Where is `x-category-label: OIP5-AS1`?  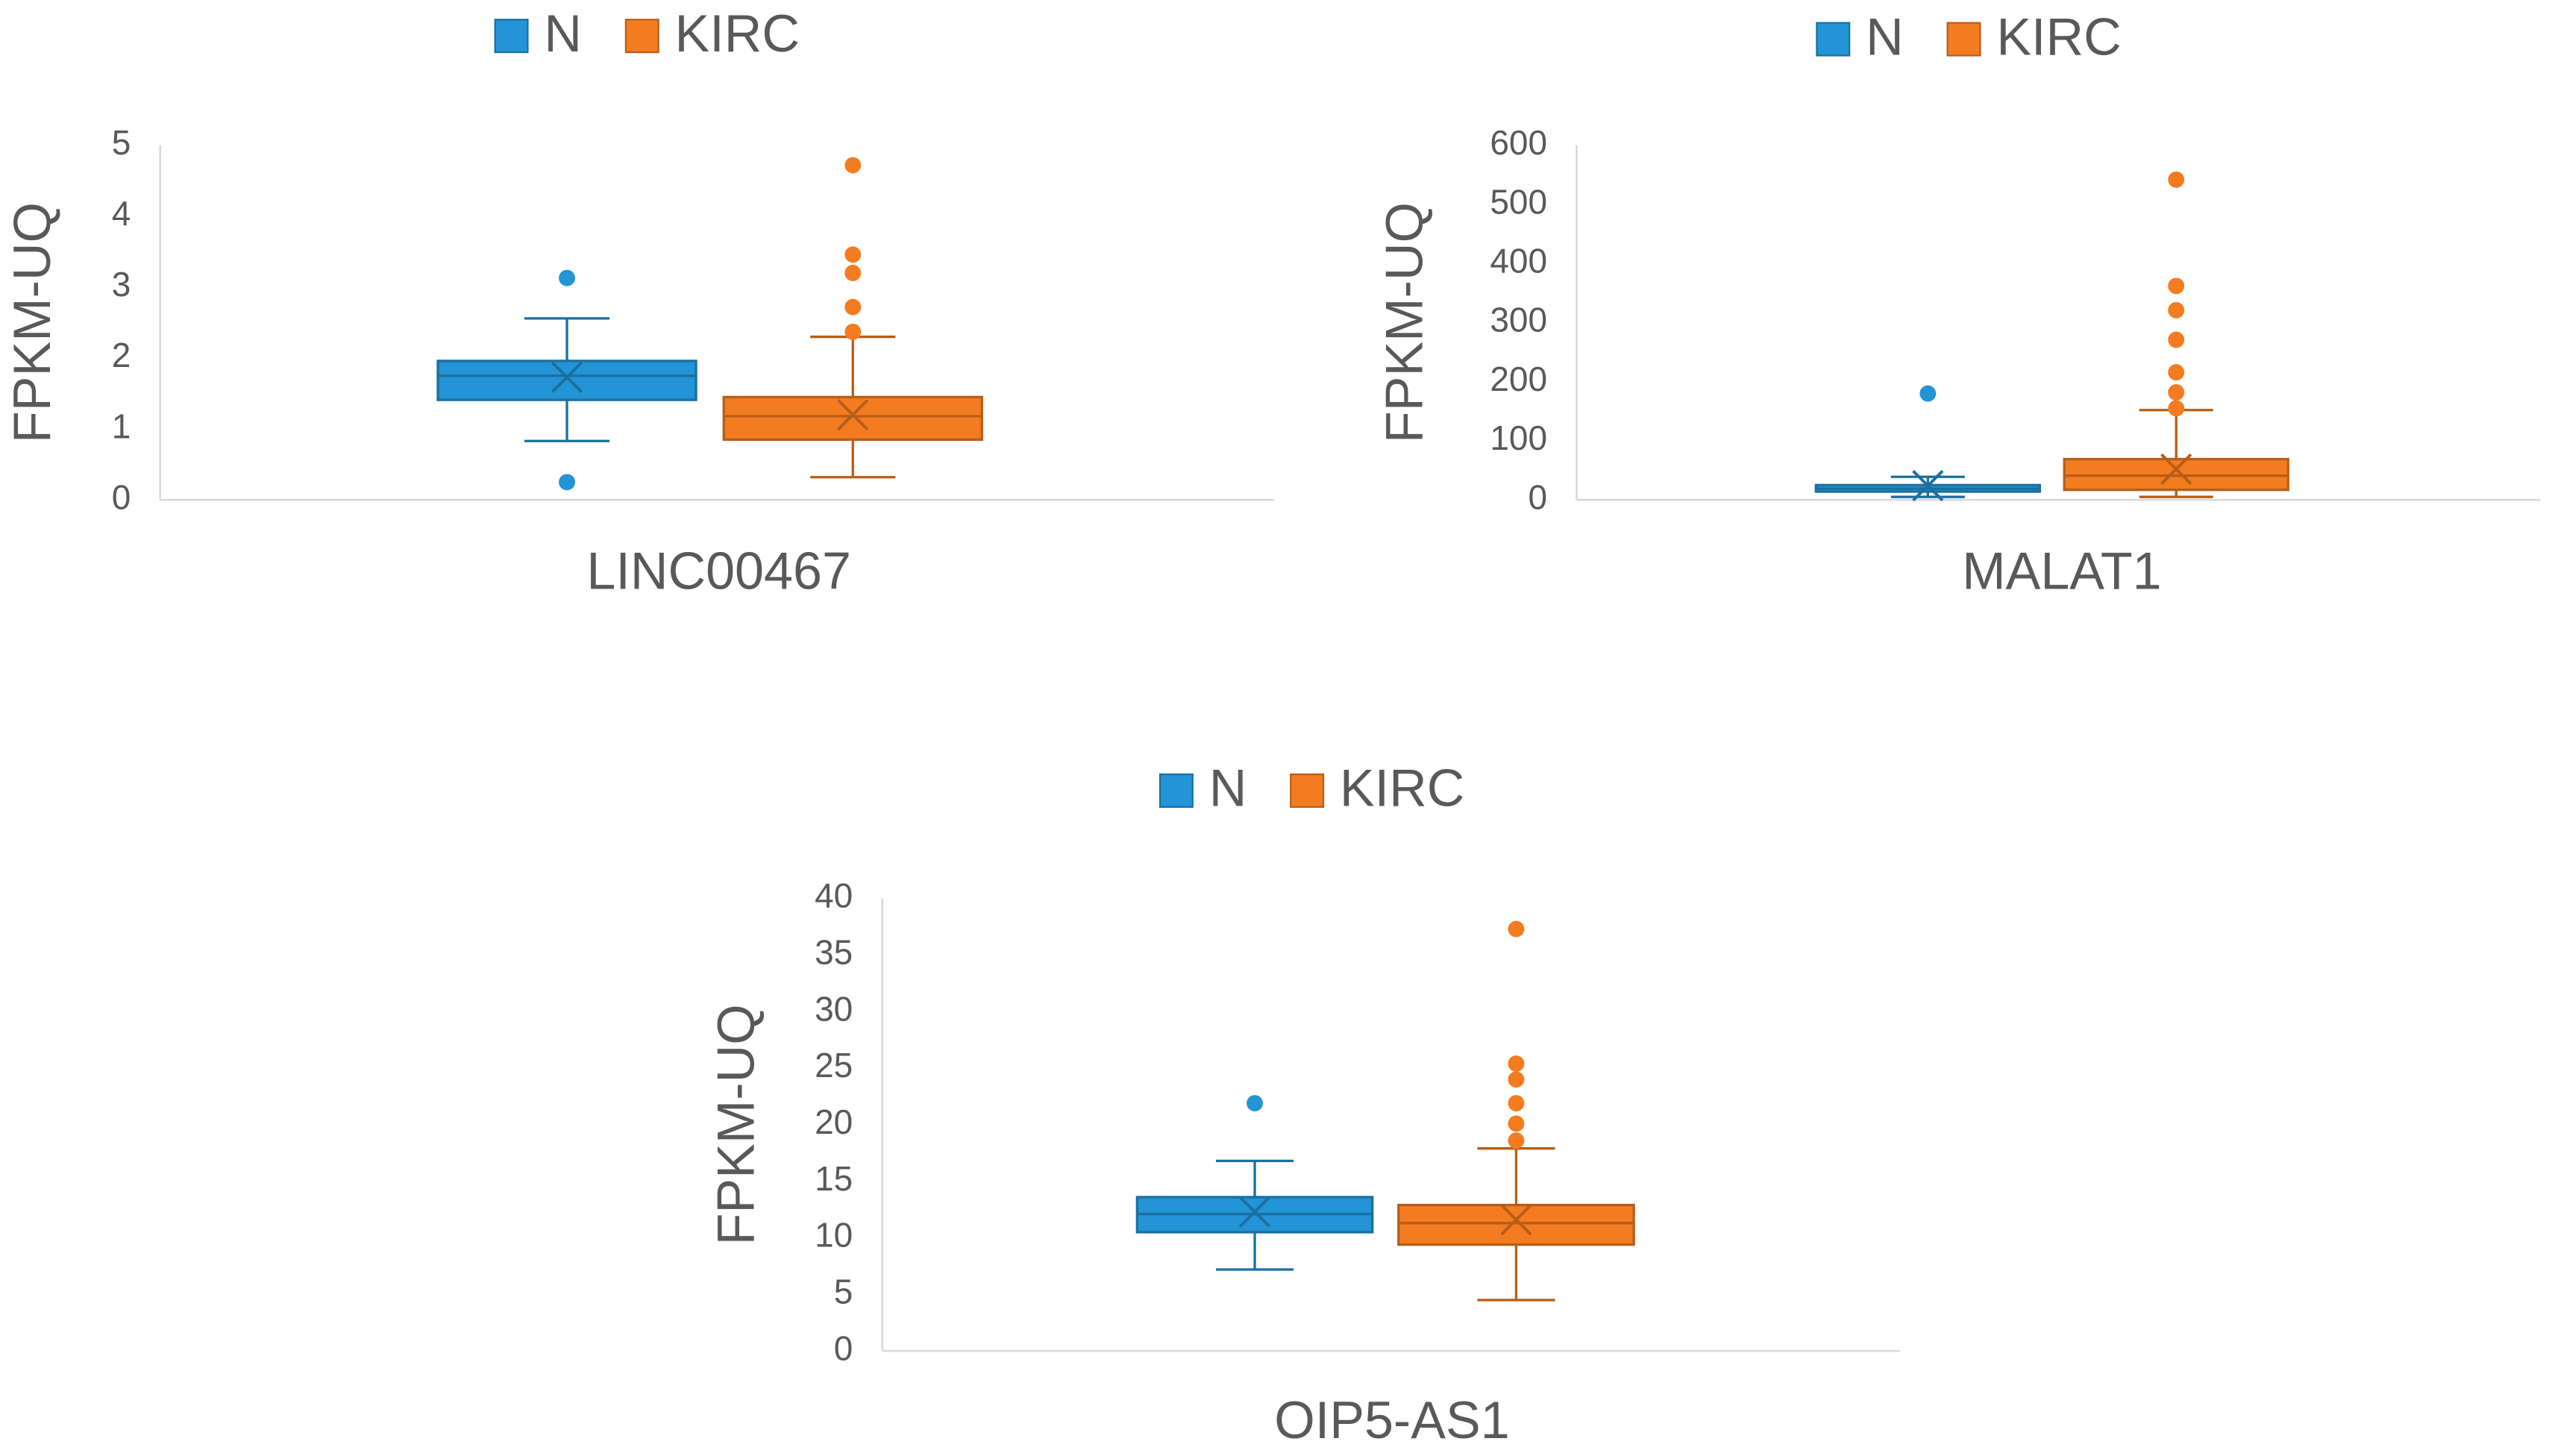 x-category-label: OIP5-AS1 is located at coordinates (1392, 1420).